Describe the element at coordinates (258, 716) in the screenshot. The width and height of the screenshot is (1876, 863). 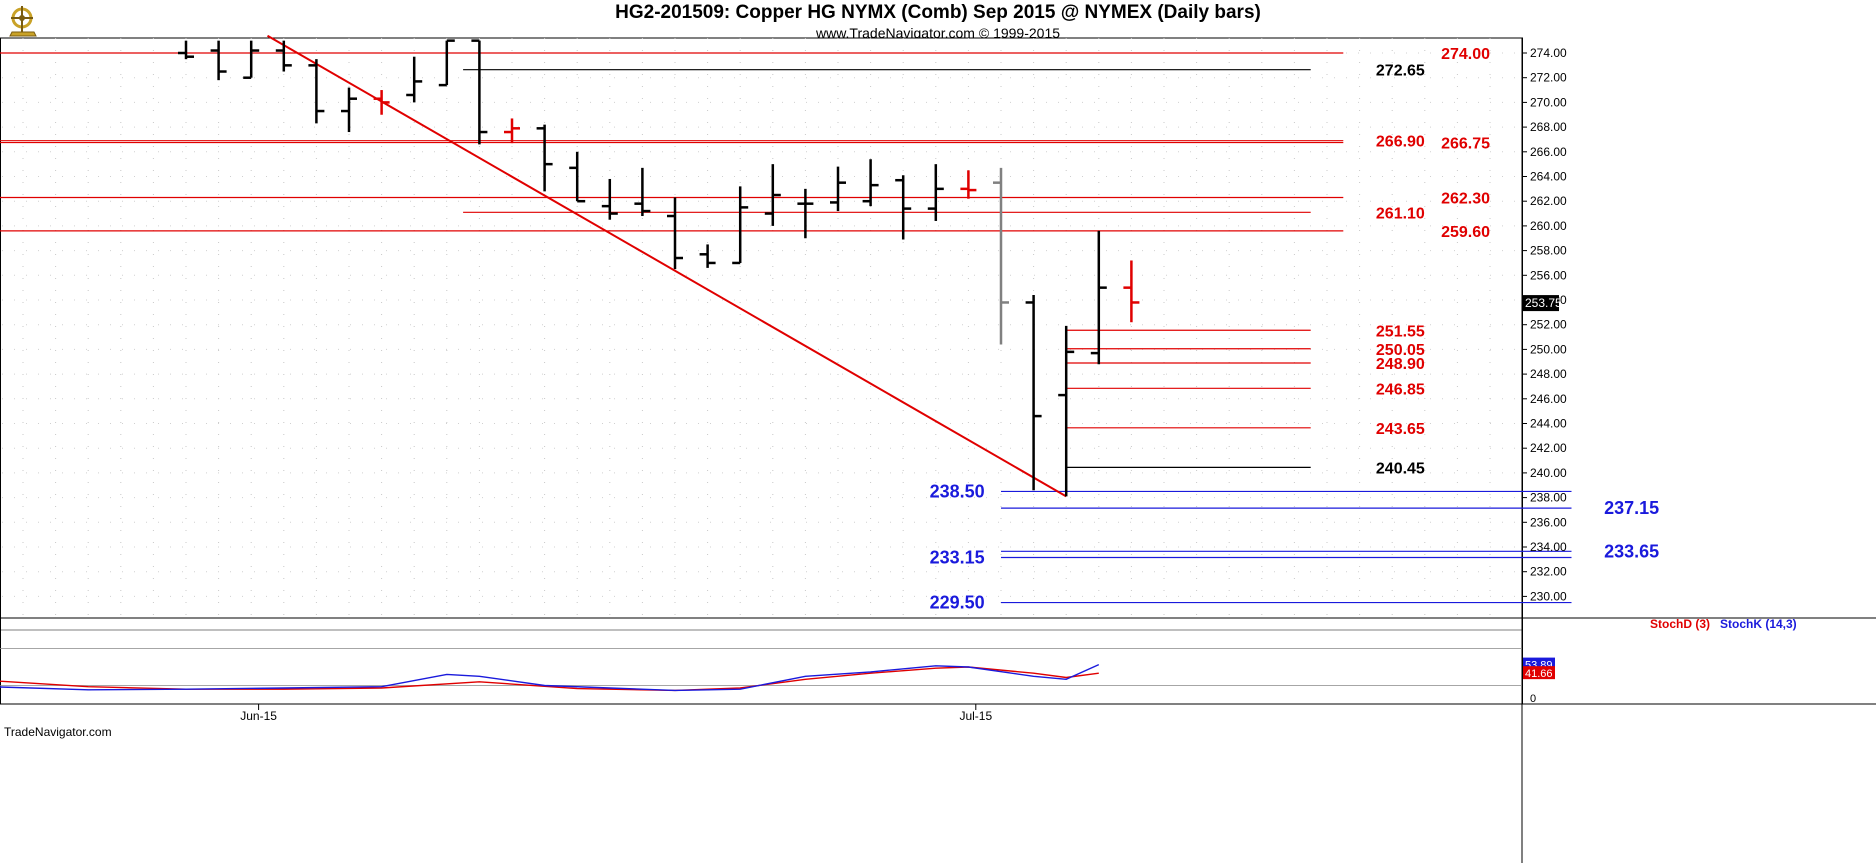
I see `x-tick-label: Jun-15` at that location.